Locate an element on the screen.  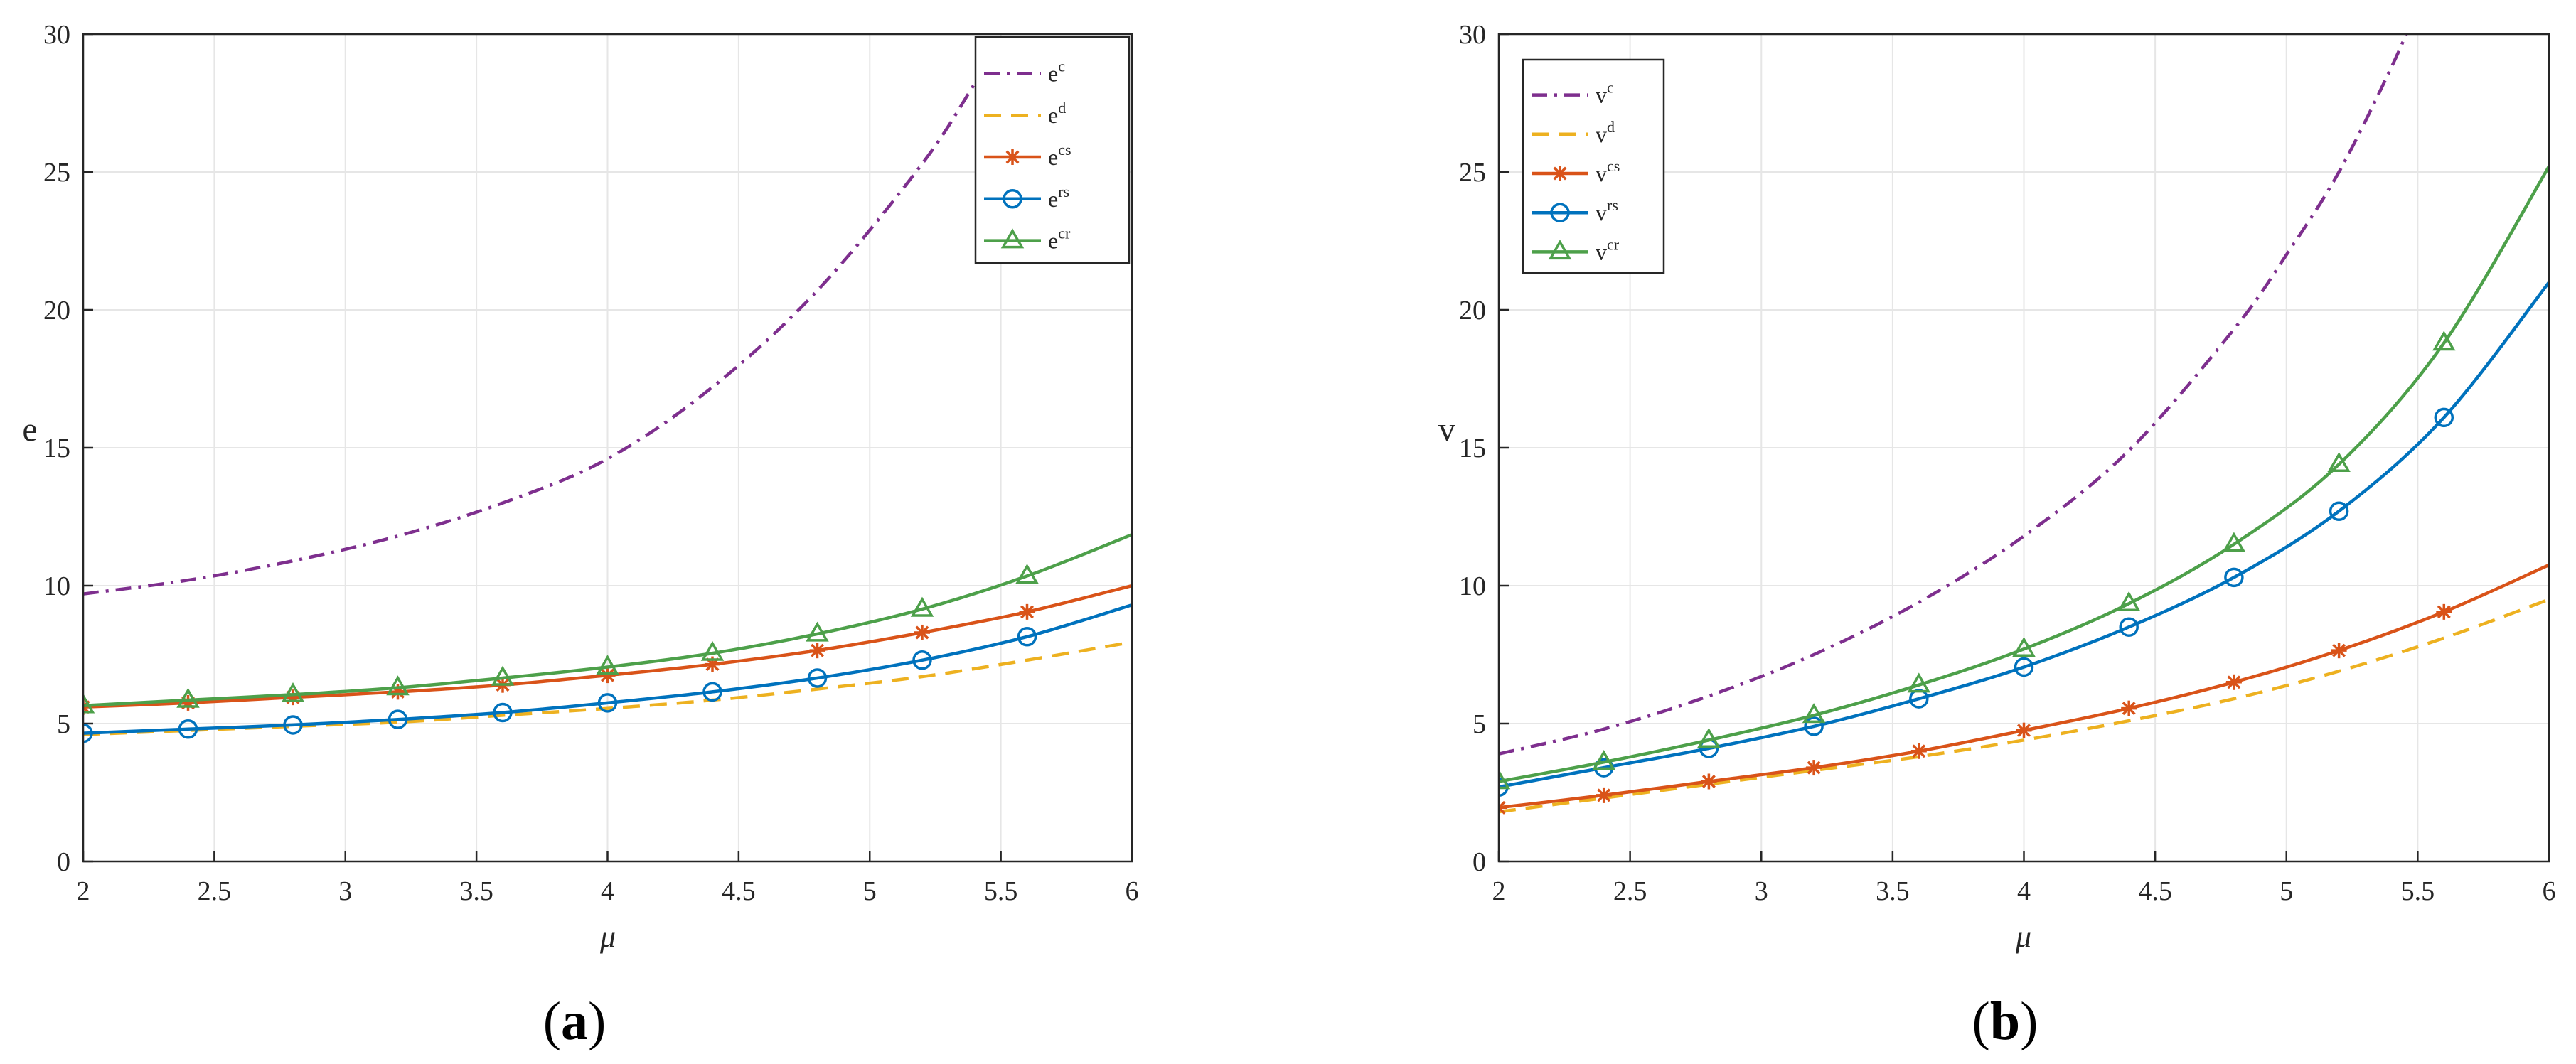
y-tick-label: 25 is located at coordinates (1472, 173).